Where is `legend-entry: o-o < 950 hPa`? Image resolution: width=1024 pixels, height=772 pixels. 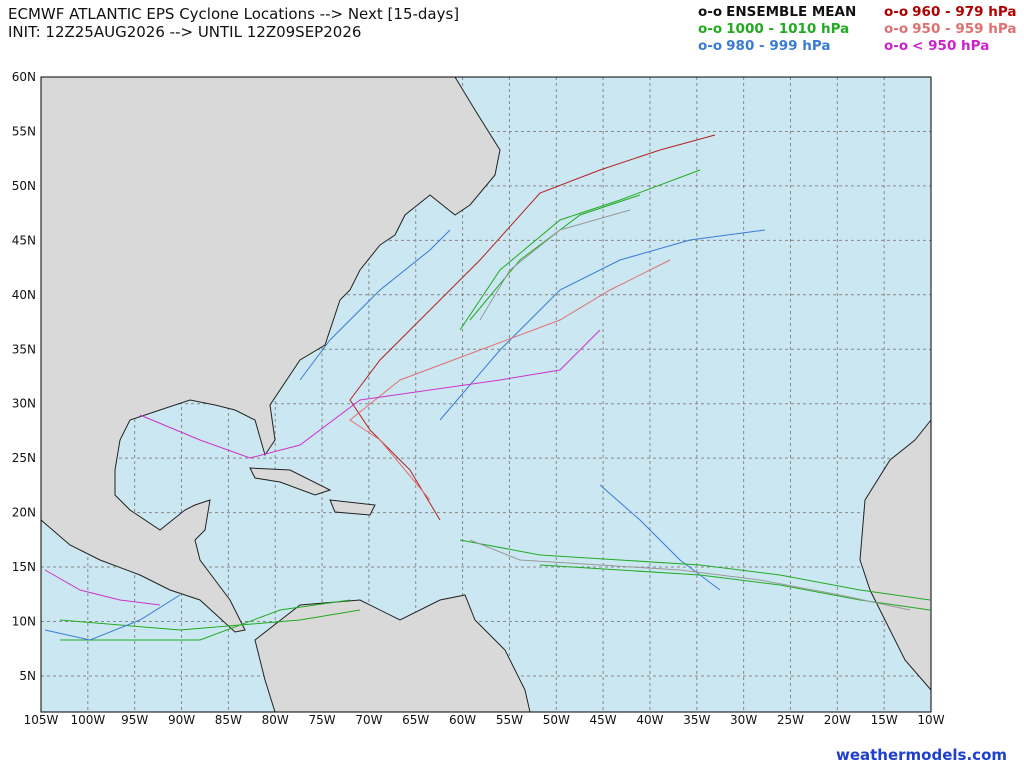 legend-entry: o-o < 950 hPa is located at coordinates (936, 46).